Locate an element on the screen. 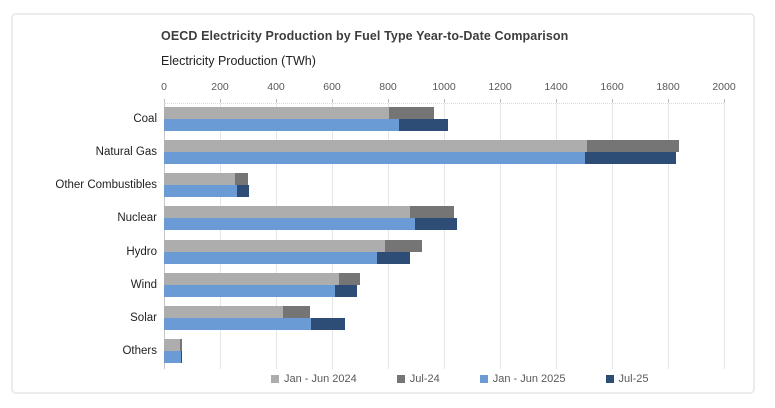 The height and width of the screenshot is (408, 775). bar-wind-2025 is located at coordinates (261, 290).